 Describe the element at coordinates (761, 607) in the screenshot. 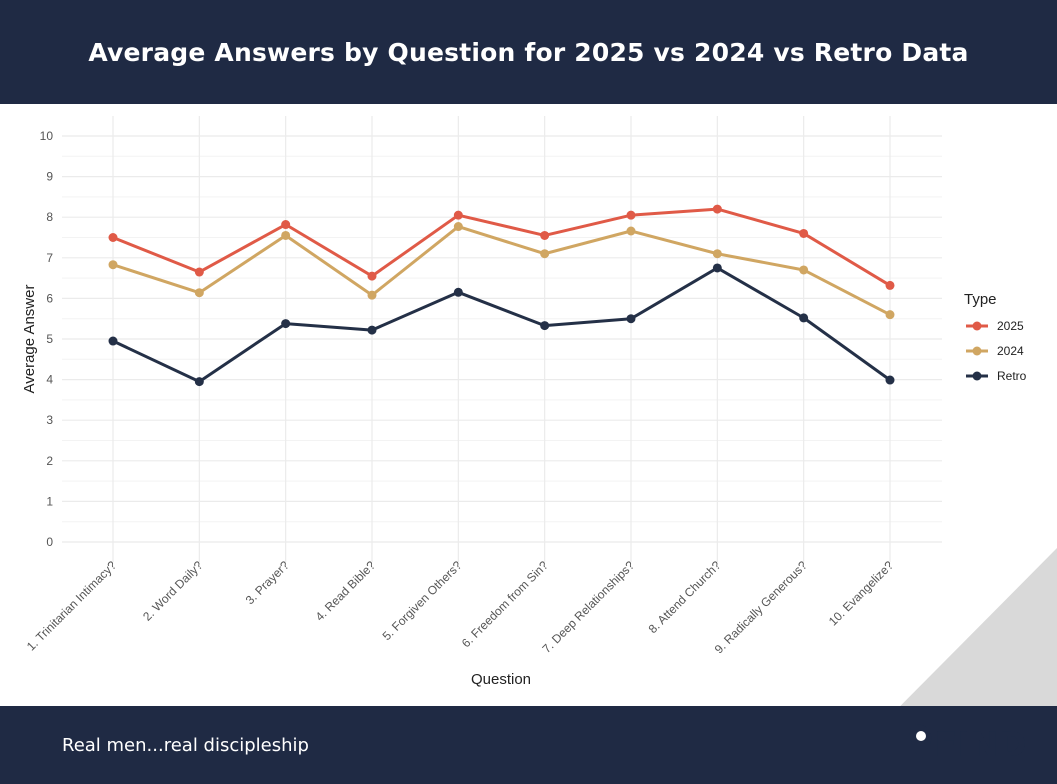

I see `x-tick-label: 9. Radically Generous?` at that location.